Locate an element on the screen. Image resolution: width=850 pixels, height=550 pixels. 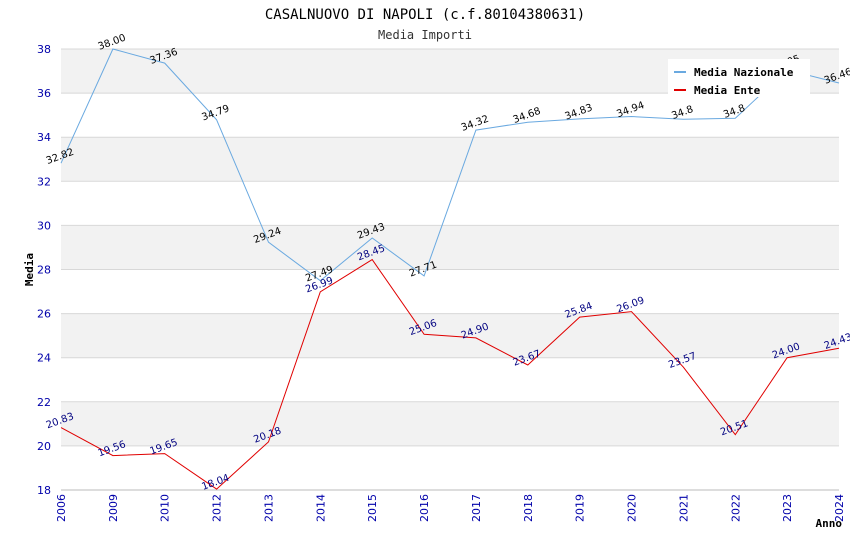
y-tick-label: 36 is located at coordinates (44, 93).